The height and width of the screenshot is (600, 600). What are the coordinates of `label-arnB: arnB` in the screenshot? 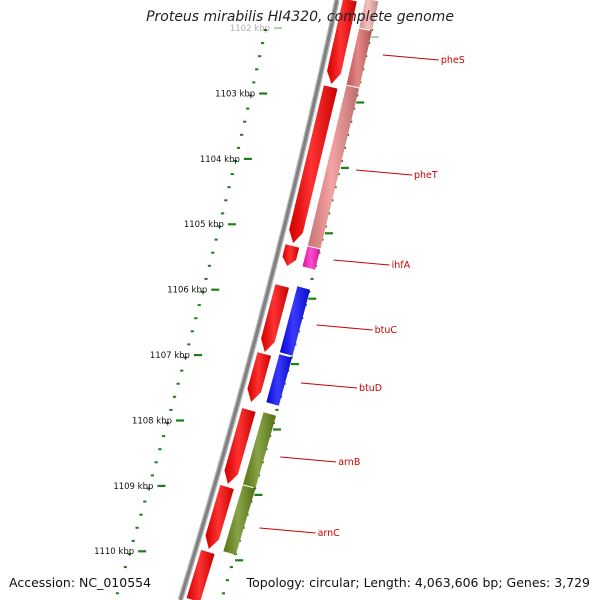 It's located at (349, 462).